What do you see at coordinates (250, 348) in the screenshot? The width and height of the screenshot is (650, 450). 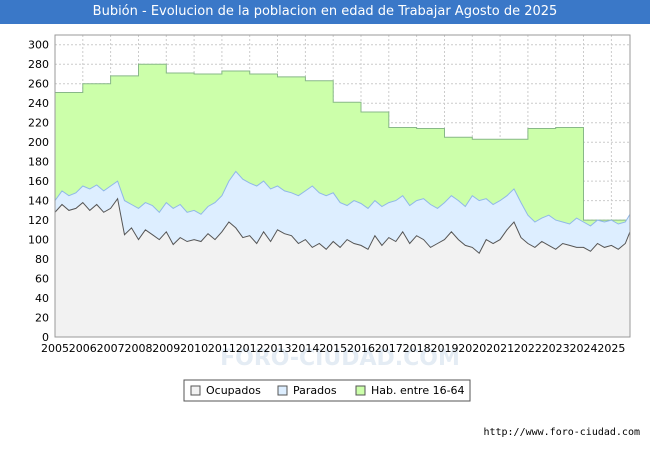 I see `x-tick-label: 2012` at bounding box center [250, 348].